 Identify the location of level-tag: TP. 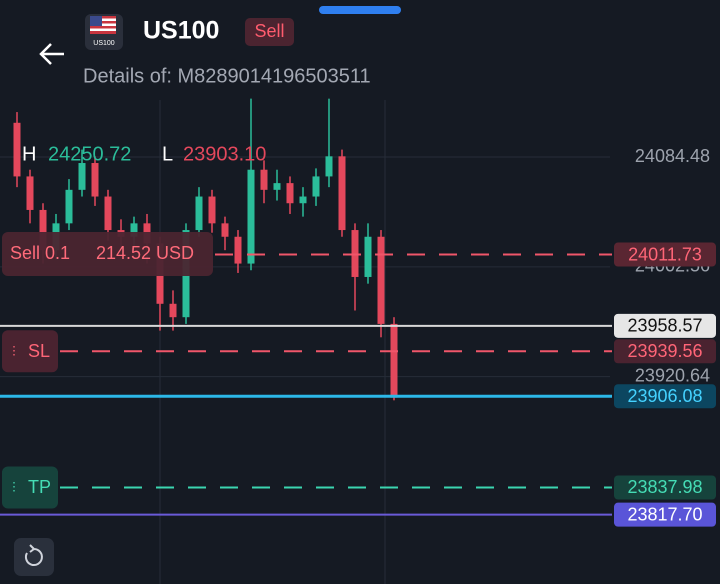
(39, 487).